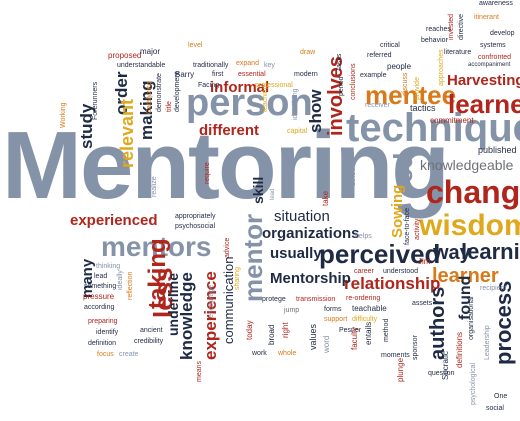 This screenshot has width=520, height=421. Describe the element at coordinates (503, 322) in the screenshot. I see `word-process: process` at that location.